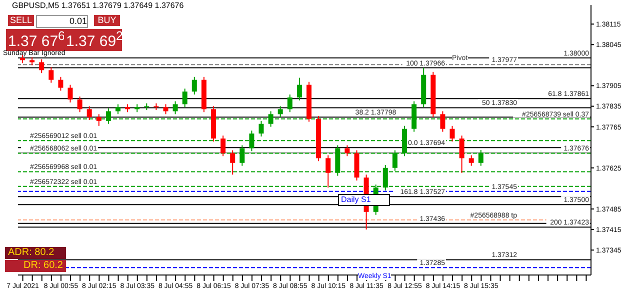 Image resolution: width=625 pixels, height=291 pixels. I want to click on annotation: DR: 60.2, so click(35, 266).